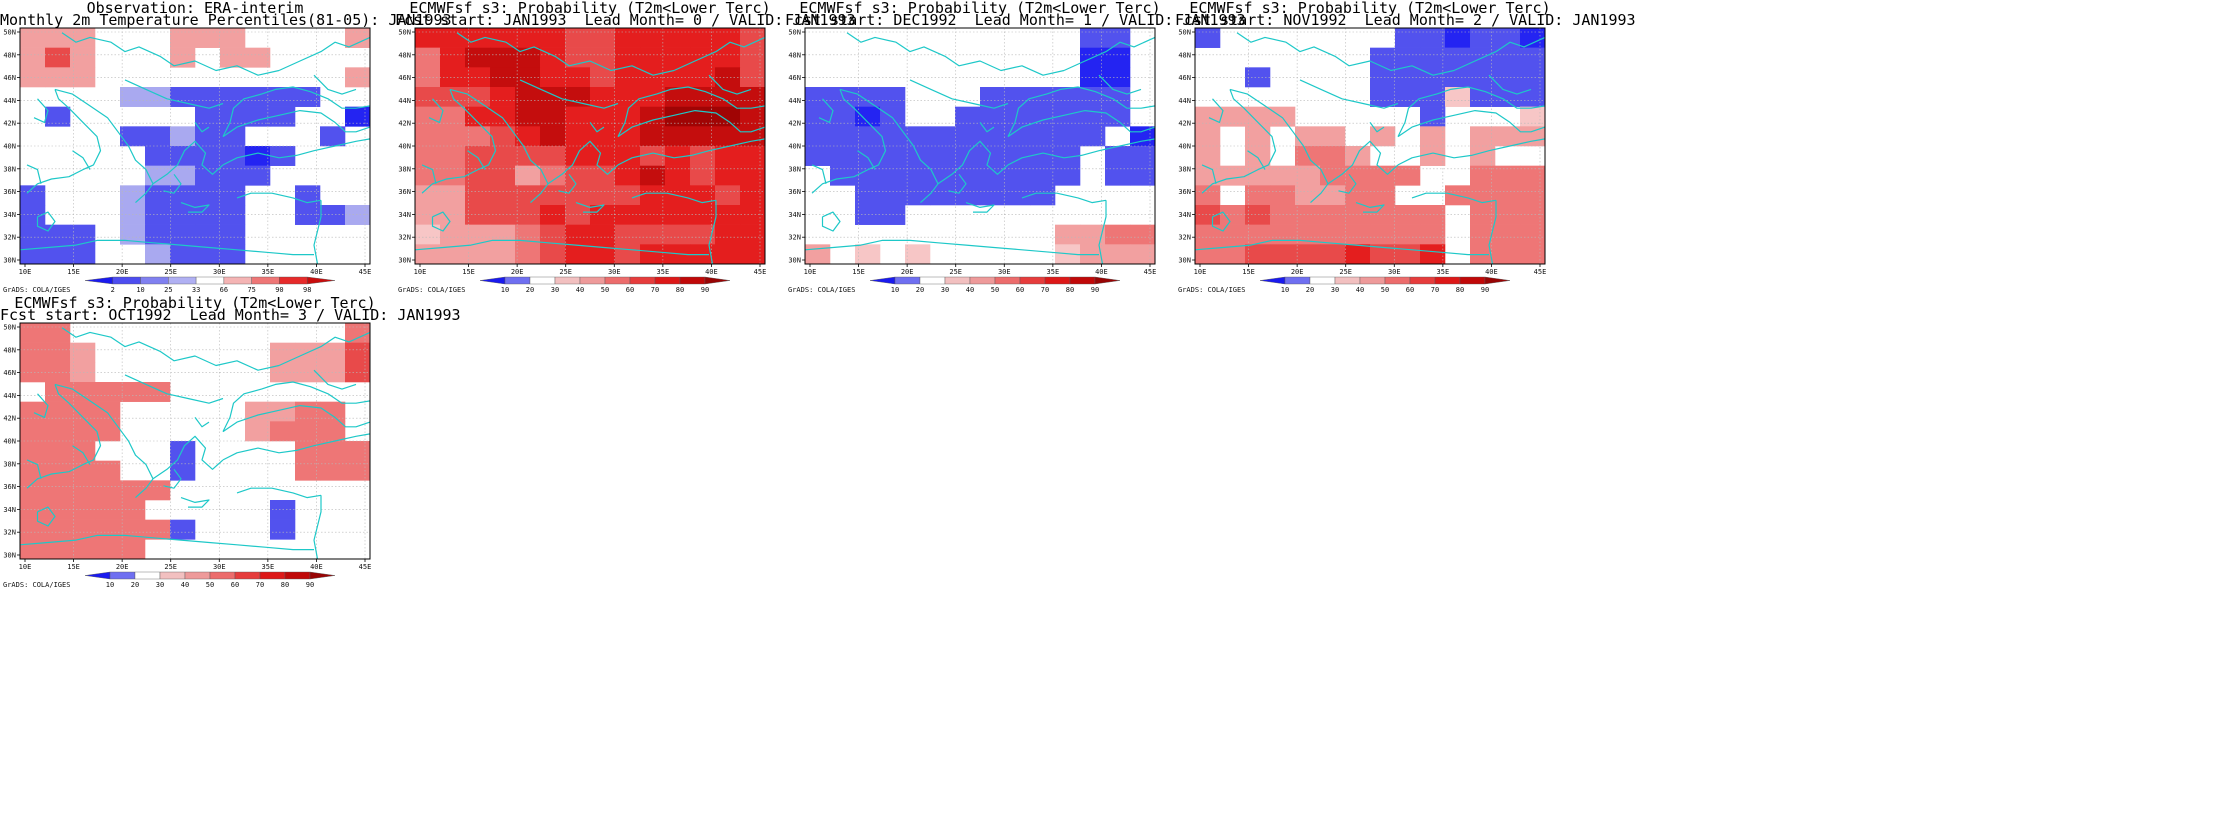  Describe the element at coordinates (195, 8) in the screenshot. I see `panel-title: Observation: ERA-interim` at that location.